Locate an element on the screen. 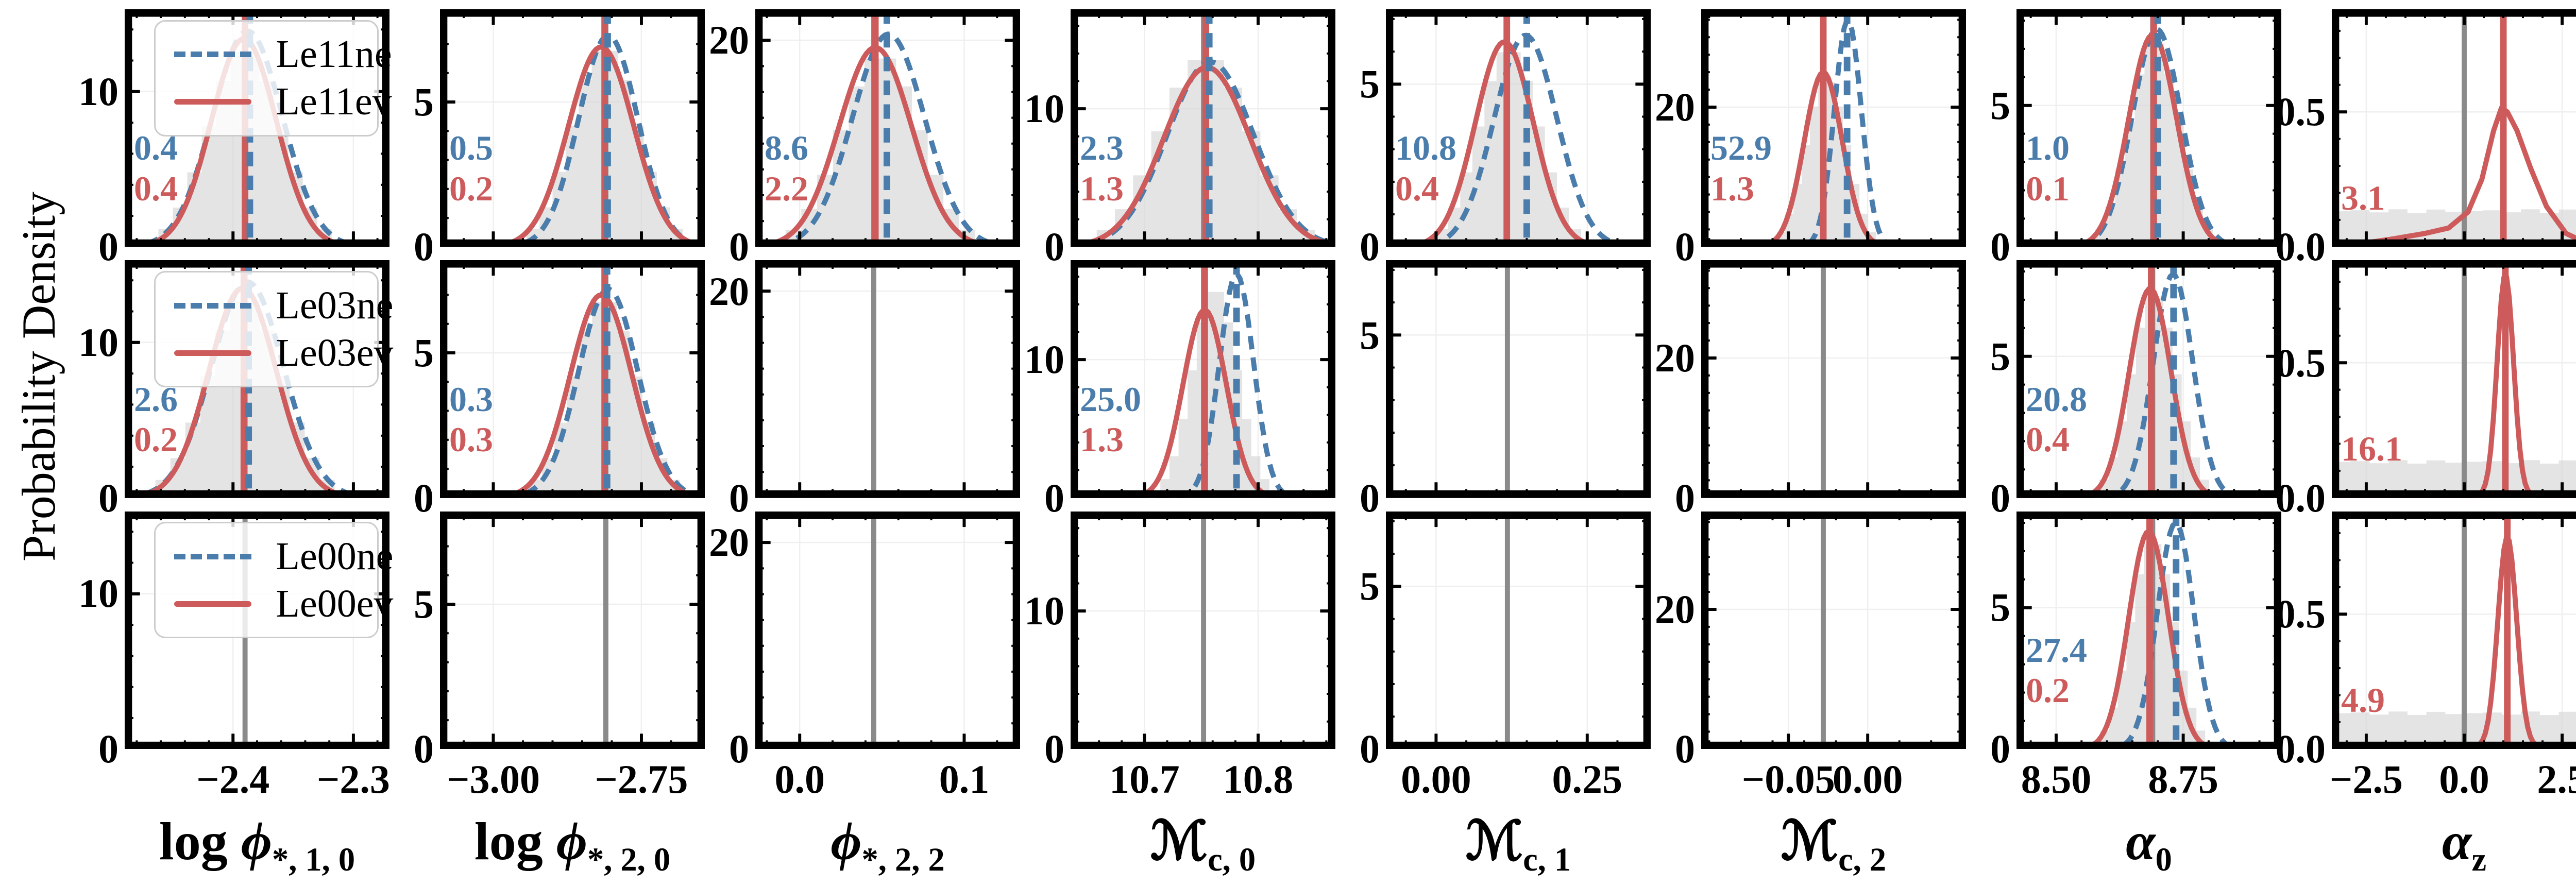  cell-r1c2: 0 5 0.5 0.2 is located at coordinates (550, 135).